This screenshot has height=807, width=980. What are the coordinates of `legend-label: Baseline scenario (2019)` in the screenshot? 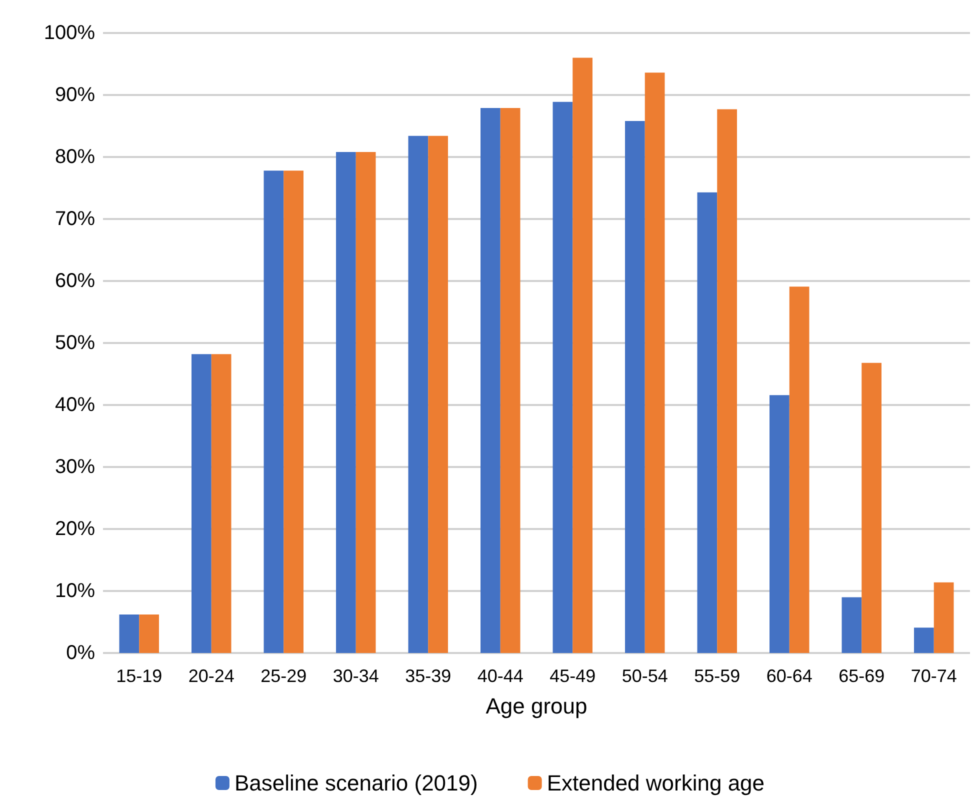 It's located at (356, 783).